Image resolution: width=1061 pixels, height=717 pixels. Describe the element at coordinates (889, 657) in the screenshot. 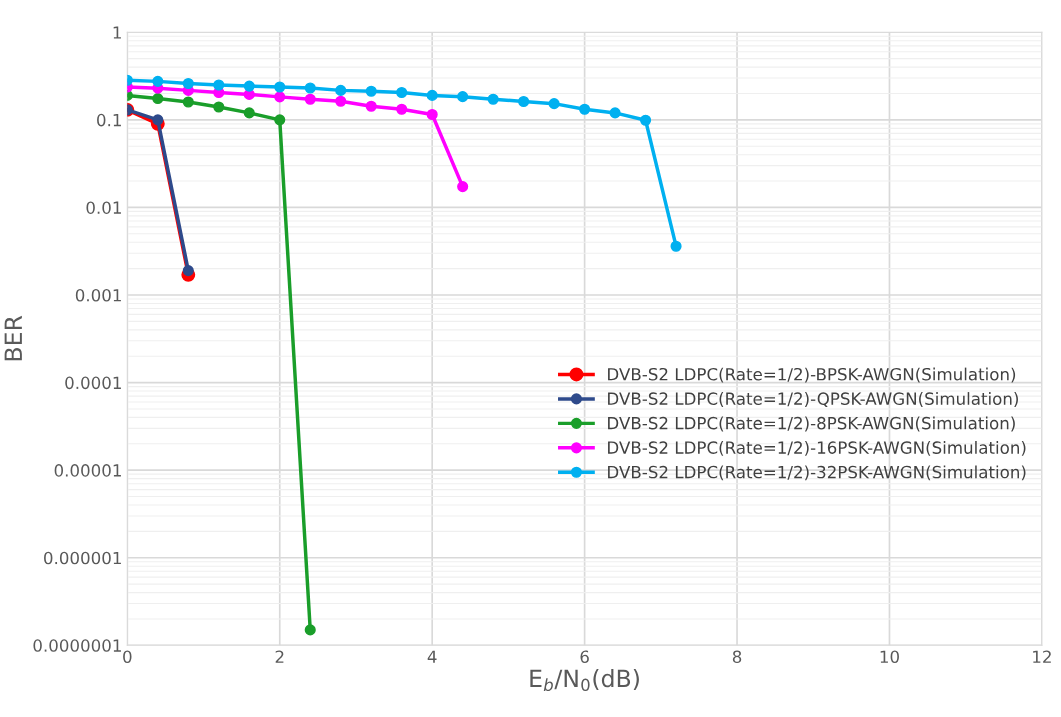

I see `x-tick-label: 10` at that location.